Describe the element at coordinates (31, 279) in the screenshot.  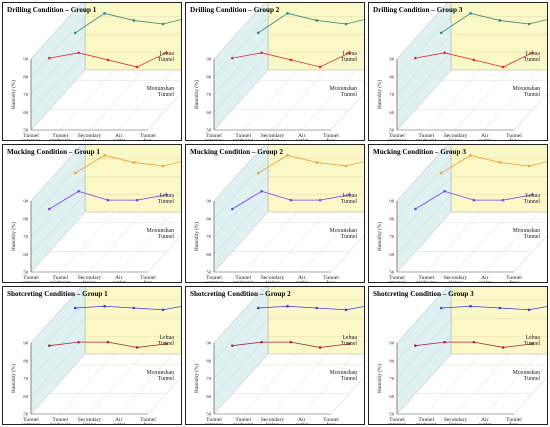
I see `x-tick-label: Tunnel entrance` at that location.